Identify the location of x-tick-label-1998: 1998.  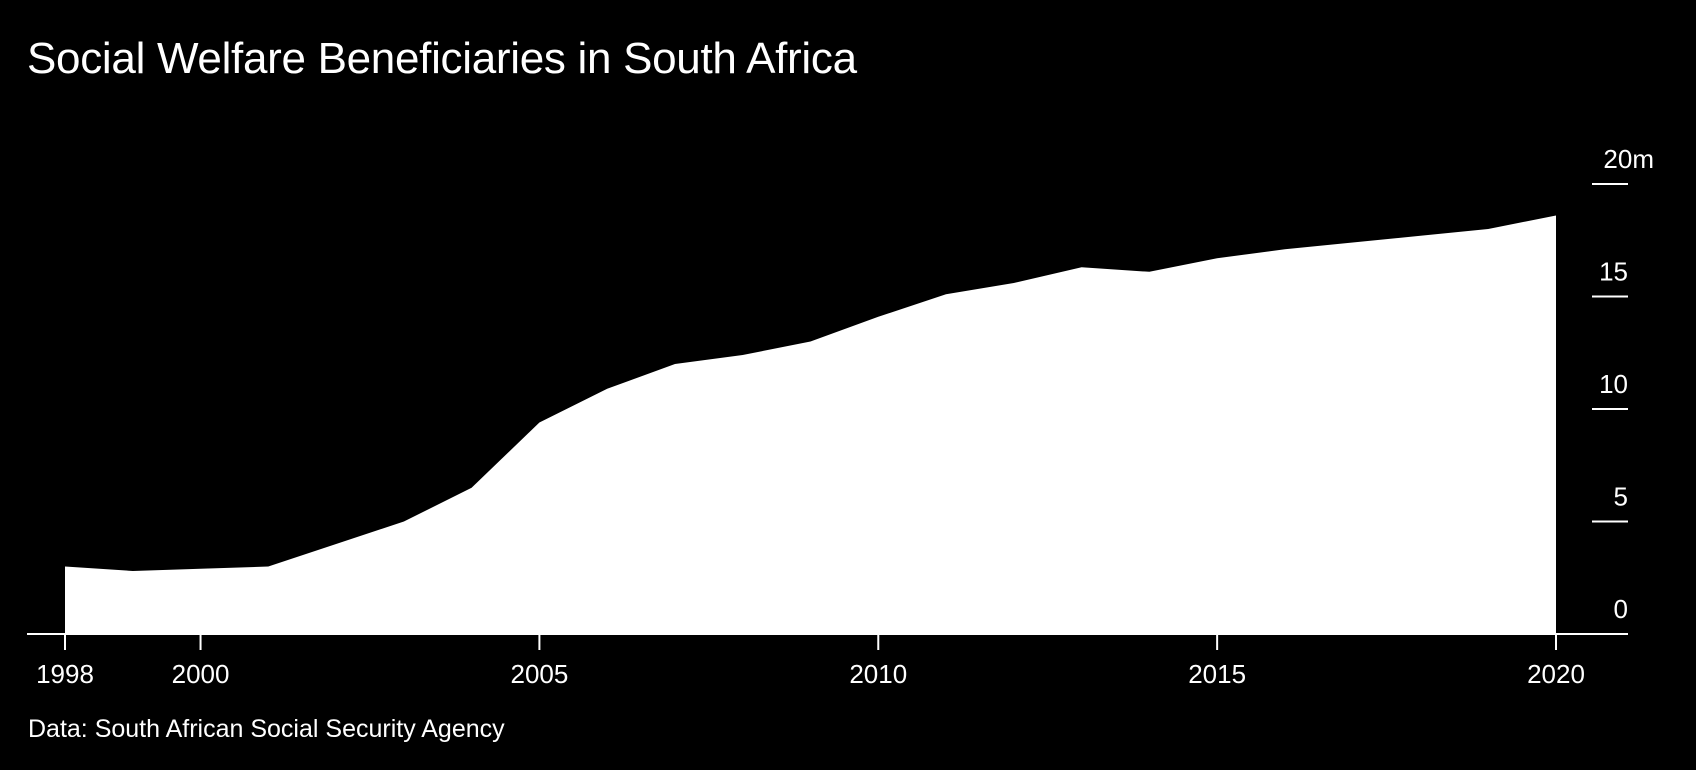
(65, 674).